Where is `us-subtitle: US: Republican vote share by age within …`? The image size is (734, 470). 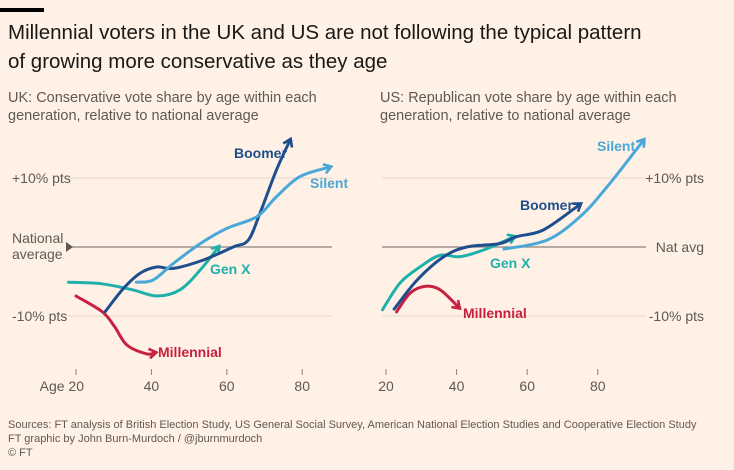
us-subtitle: US: Republican vote share by age within … is located at coordinates (545, 107).